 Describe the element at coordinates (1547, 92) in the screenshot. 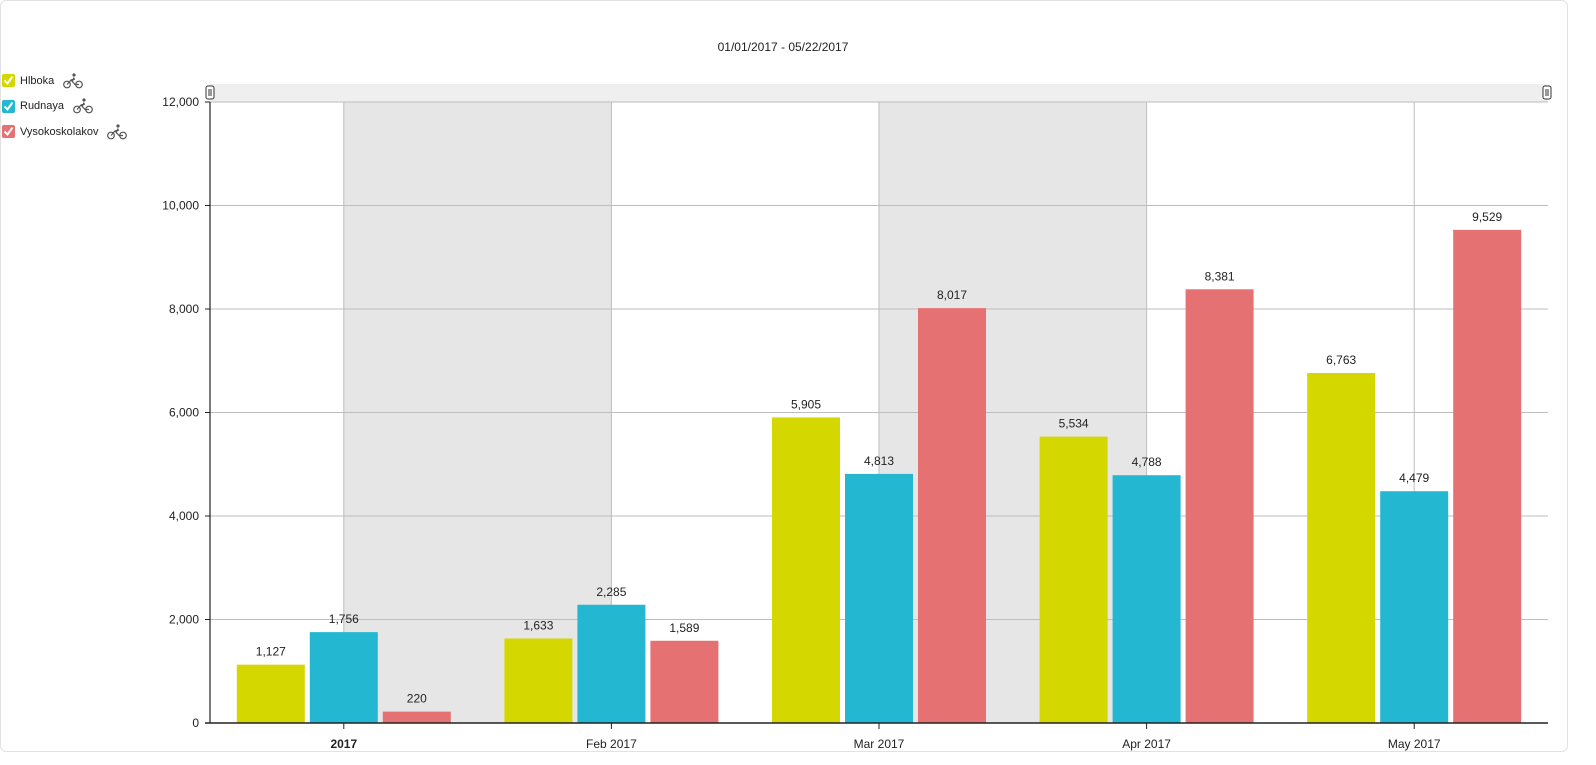

I see `range-handle-right` at that location.